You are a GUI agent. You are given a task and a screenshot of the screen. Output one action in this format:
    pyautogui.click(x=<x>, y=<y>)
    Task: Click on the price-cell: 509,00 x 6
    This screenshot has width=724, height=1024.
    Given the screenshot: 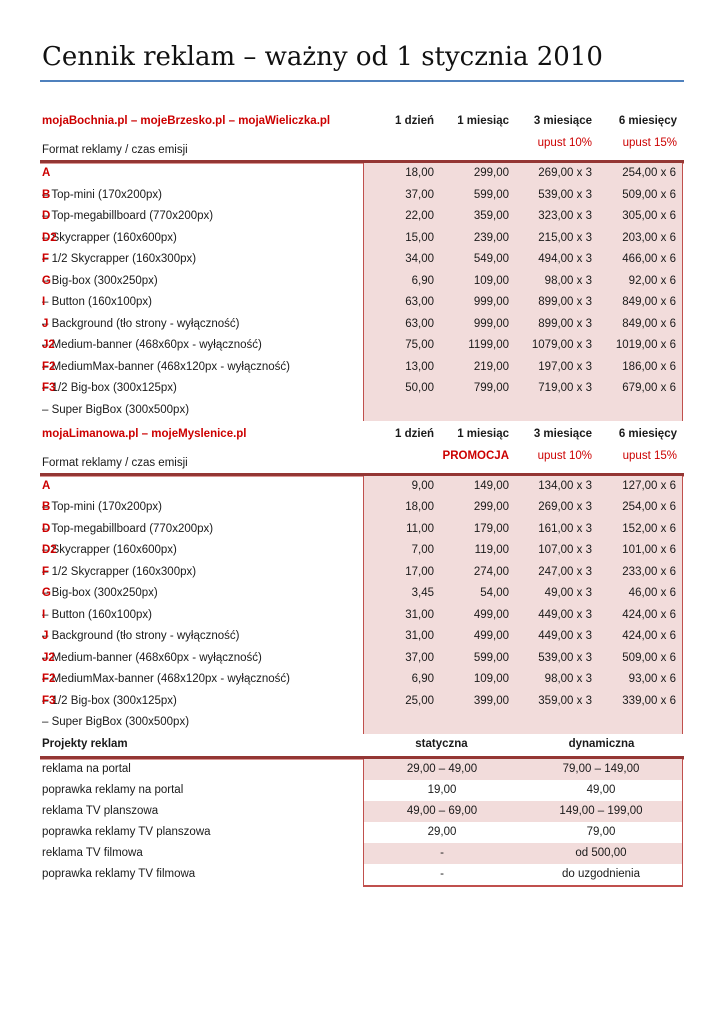 What is the action you would take?
    pyautogui.click(x=649, y=194)
    